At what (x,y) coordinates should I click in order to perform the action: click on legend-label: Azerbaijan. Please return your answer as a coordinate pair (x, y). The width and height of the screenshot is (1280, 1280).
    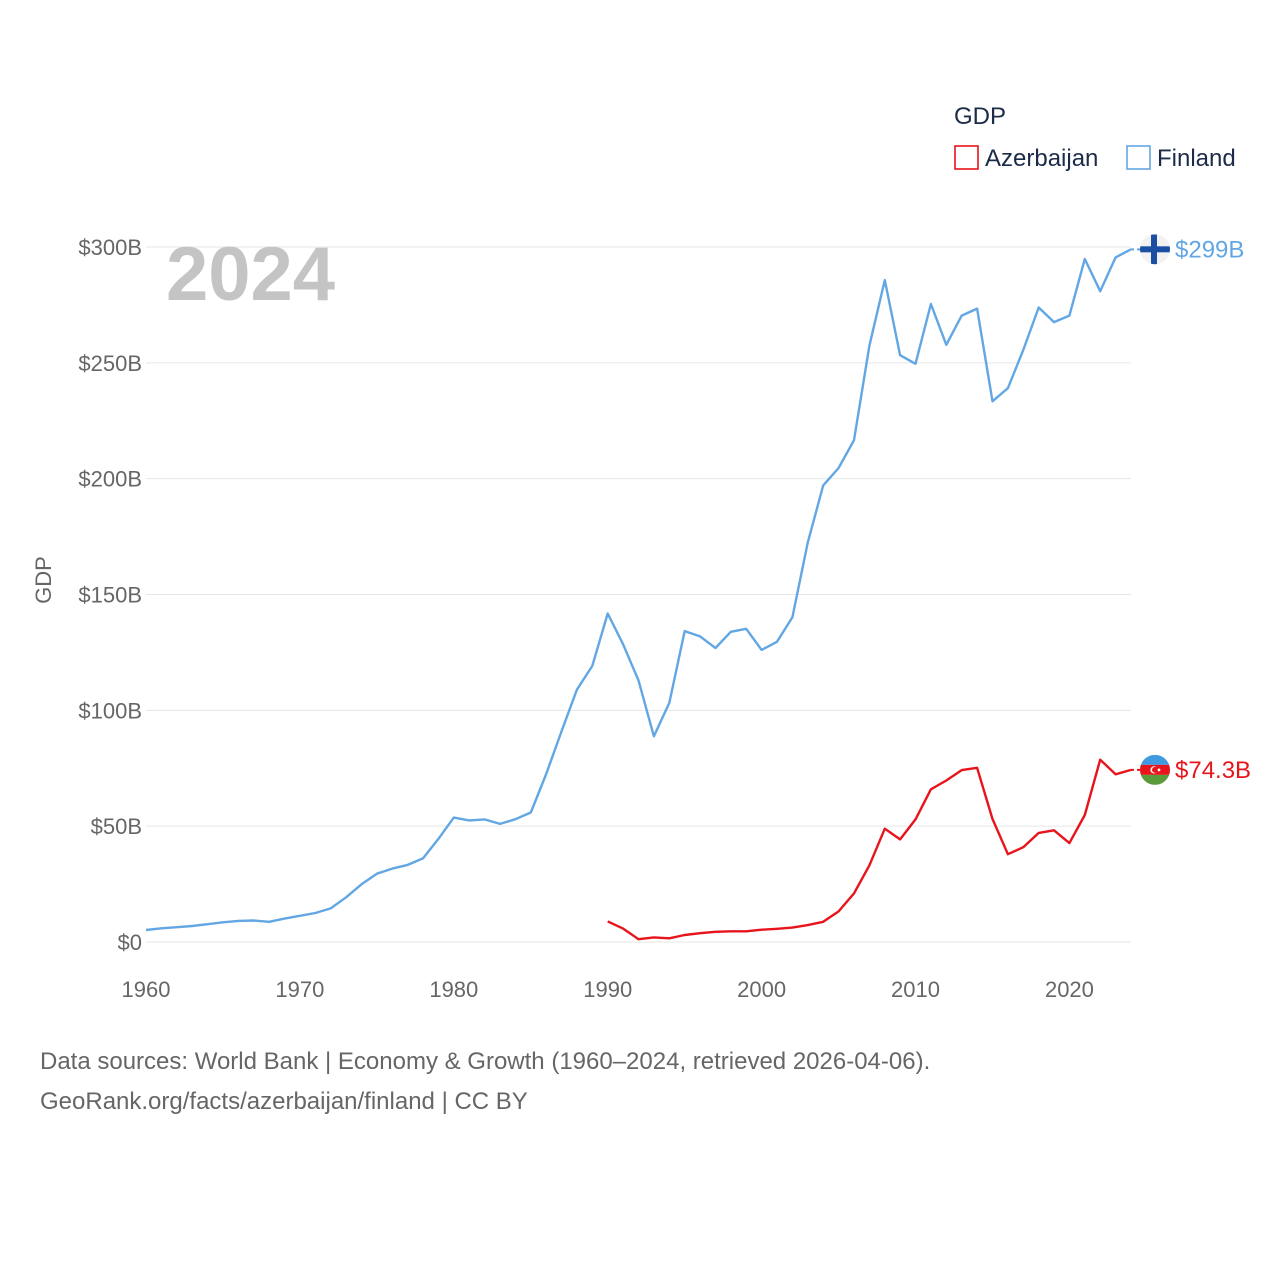
    Looking at the image, I should click on (1041, 158).